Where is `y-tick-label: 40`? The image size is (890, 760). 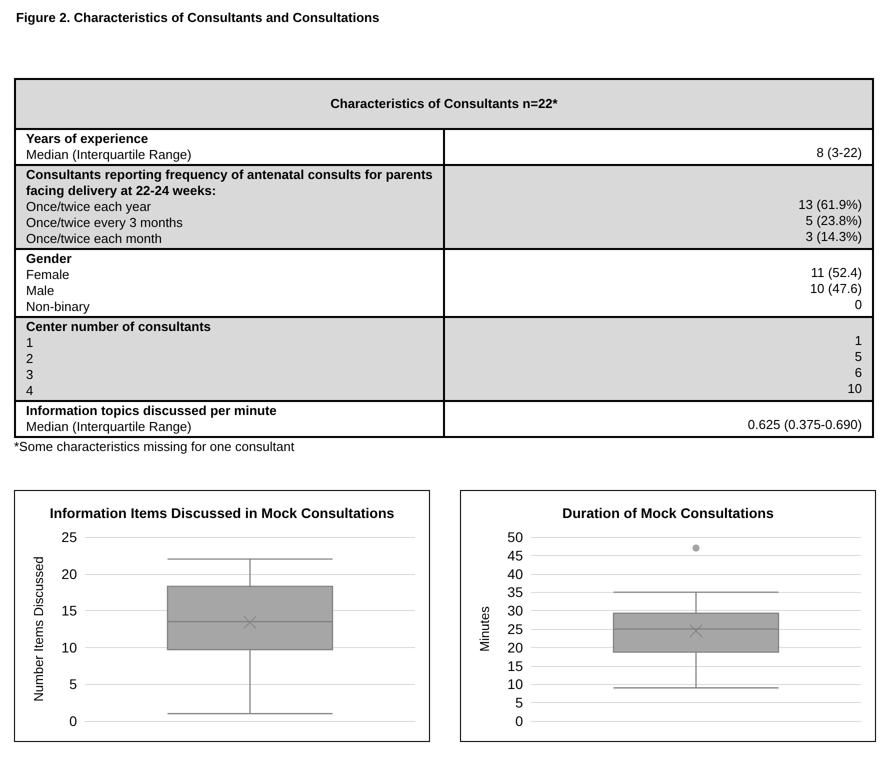 y-tick-label: 40 is located at coordinates (515, 574).